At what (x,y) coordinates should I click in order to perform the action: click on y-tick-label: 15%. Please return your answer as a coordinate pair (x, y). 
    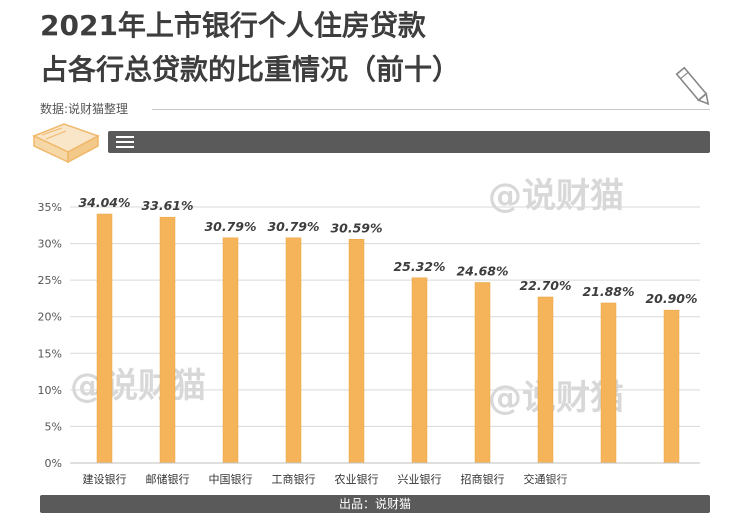
    Looking at the image, I should click on (50, 353).